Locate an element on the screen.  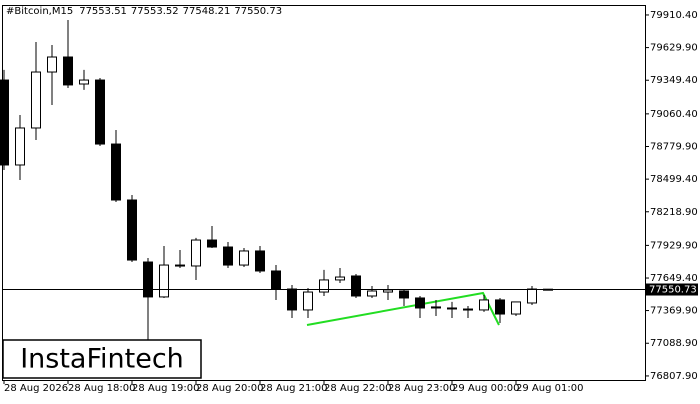
y-tick-label: 78499.40 is located at coordinates (674, 179).